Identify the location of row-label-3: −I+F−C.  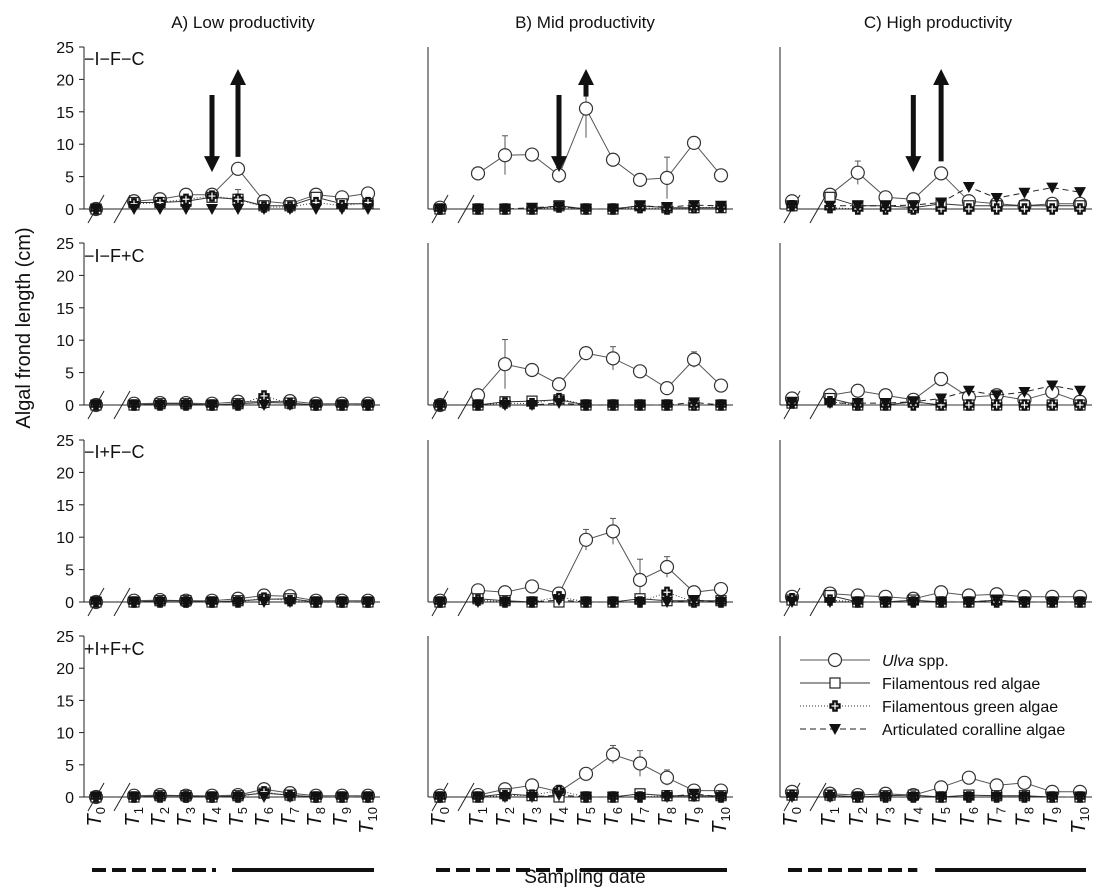
(114, 452).